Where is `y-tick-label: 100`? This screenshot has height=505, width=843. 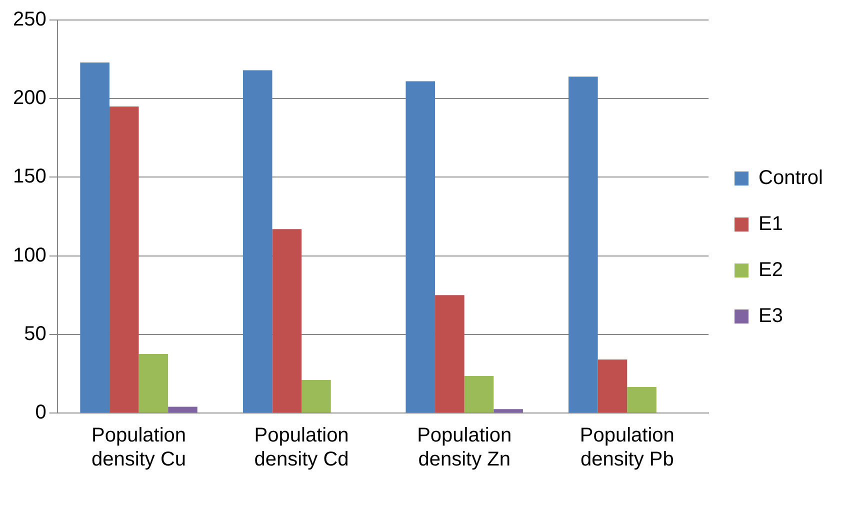
y-tick-label: 100 is located at coordinates (29, 255).